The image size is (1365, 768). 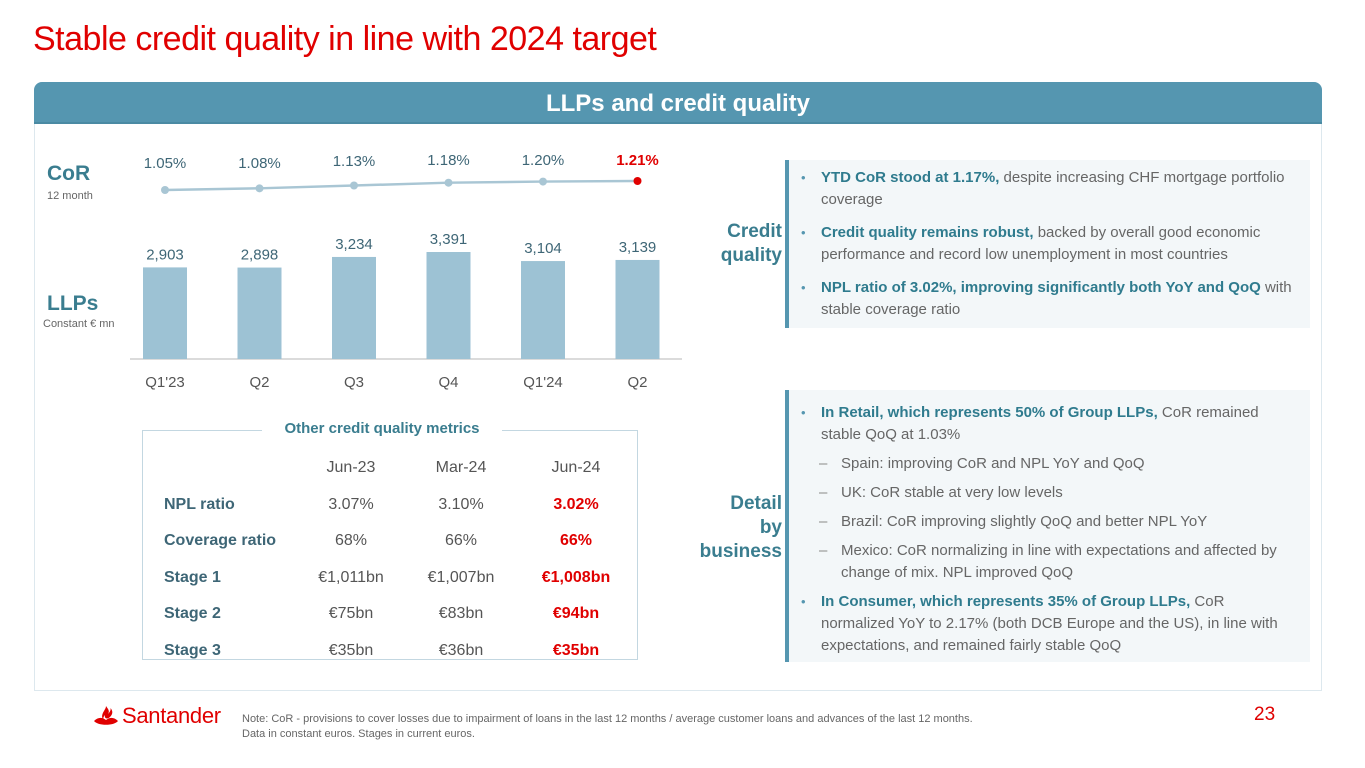 What do you see at coordinates (354, 382) in the screenshot?
I see `x-tick-label: Q3` at bounding box center [354, 382].